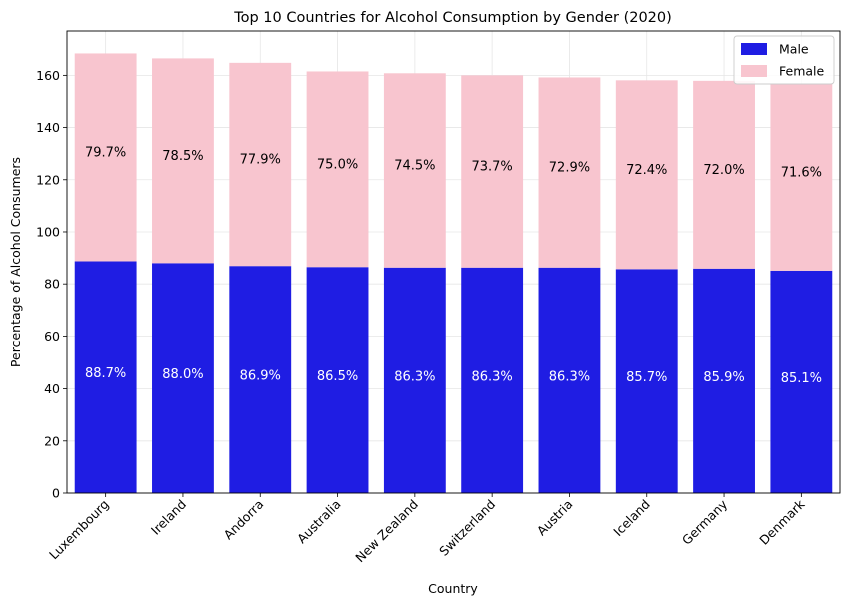 This screenshot has width=850, height=610. What do you see at coordinates (631, 518) in the screenshot?
I see `x-tick-label: Iceland` at bounding box center [631, 518].